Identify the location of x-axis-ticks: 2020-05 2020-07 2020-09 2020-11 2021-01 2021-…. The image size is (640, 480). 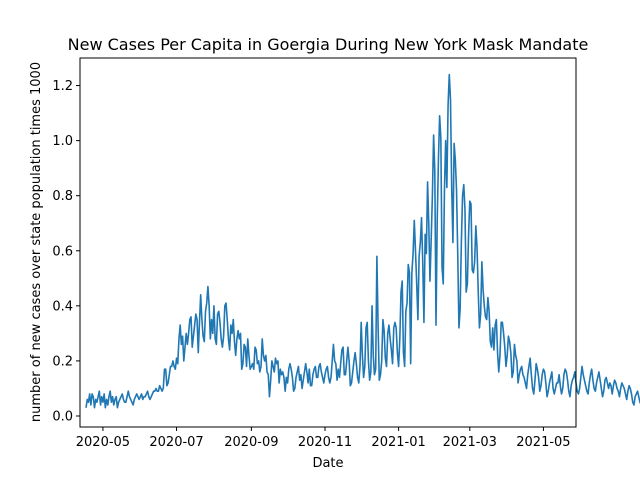
(323, 438).